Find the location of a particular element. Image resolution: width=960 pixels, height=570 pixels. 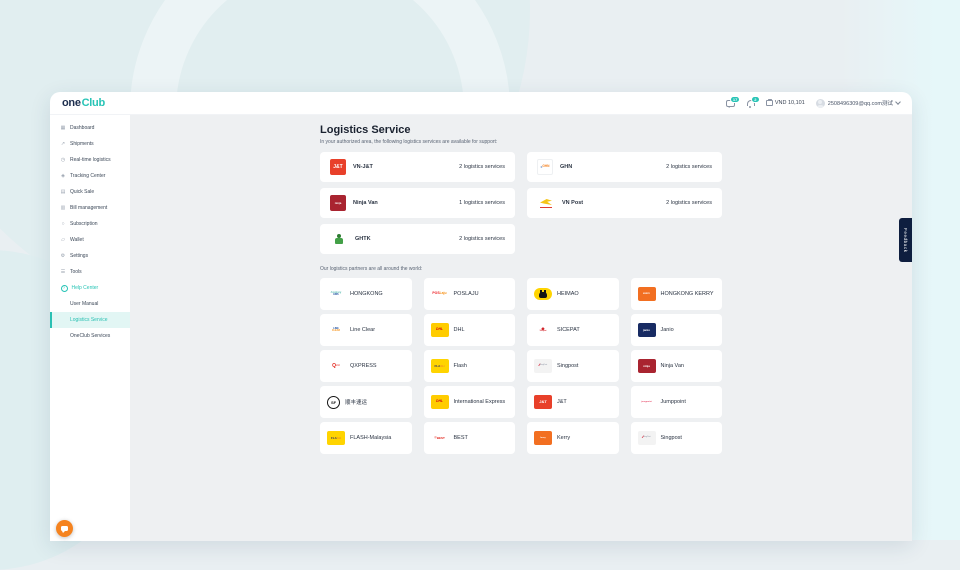

sidebar-item-label: Real-time logistics is located at coordinates (90, 160).